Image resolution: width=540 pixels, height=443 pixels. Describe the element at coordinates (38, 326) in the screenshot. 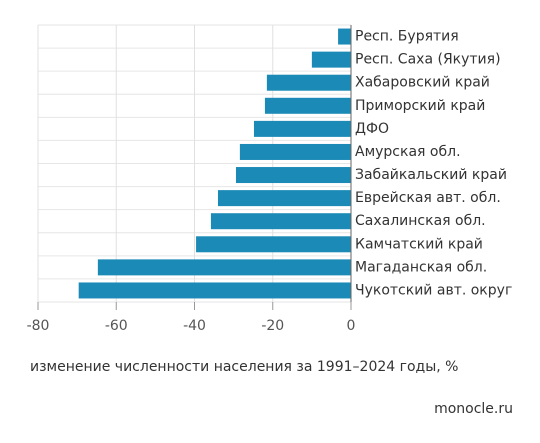

I see `x-tick-label: -80` at that location.